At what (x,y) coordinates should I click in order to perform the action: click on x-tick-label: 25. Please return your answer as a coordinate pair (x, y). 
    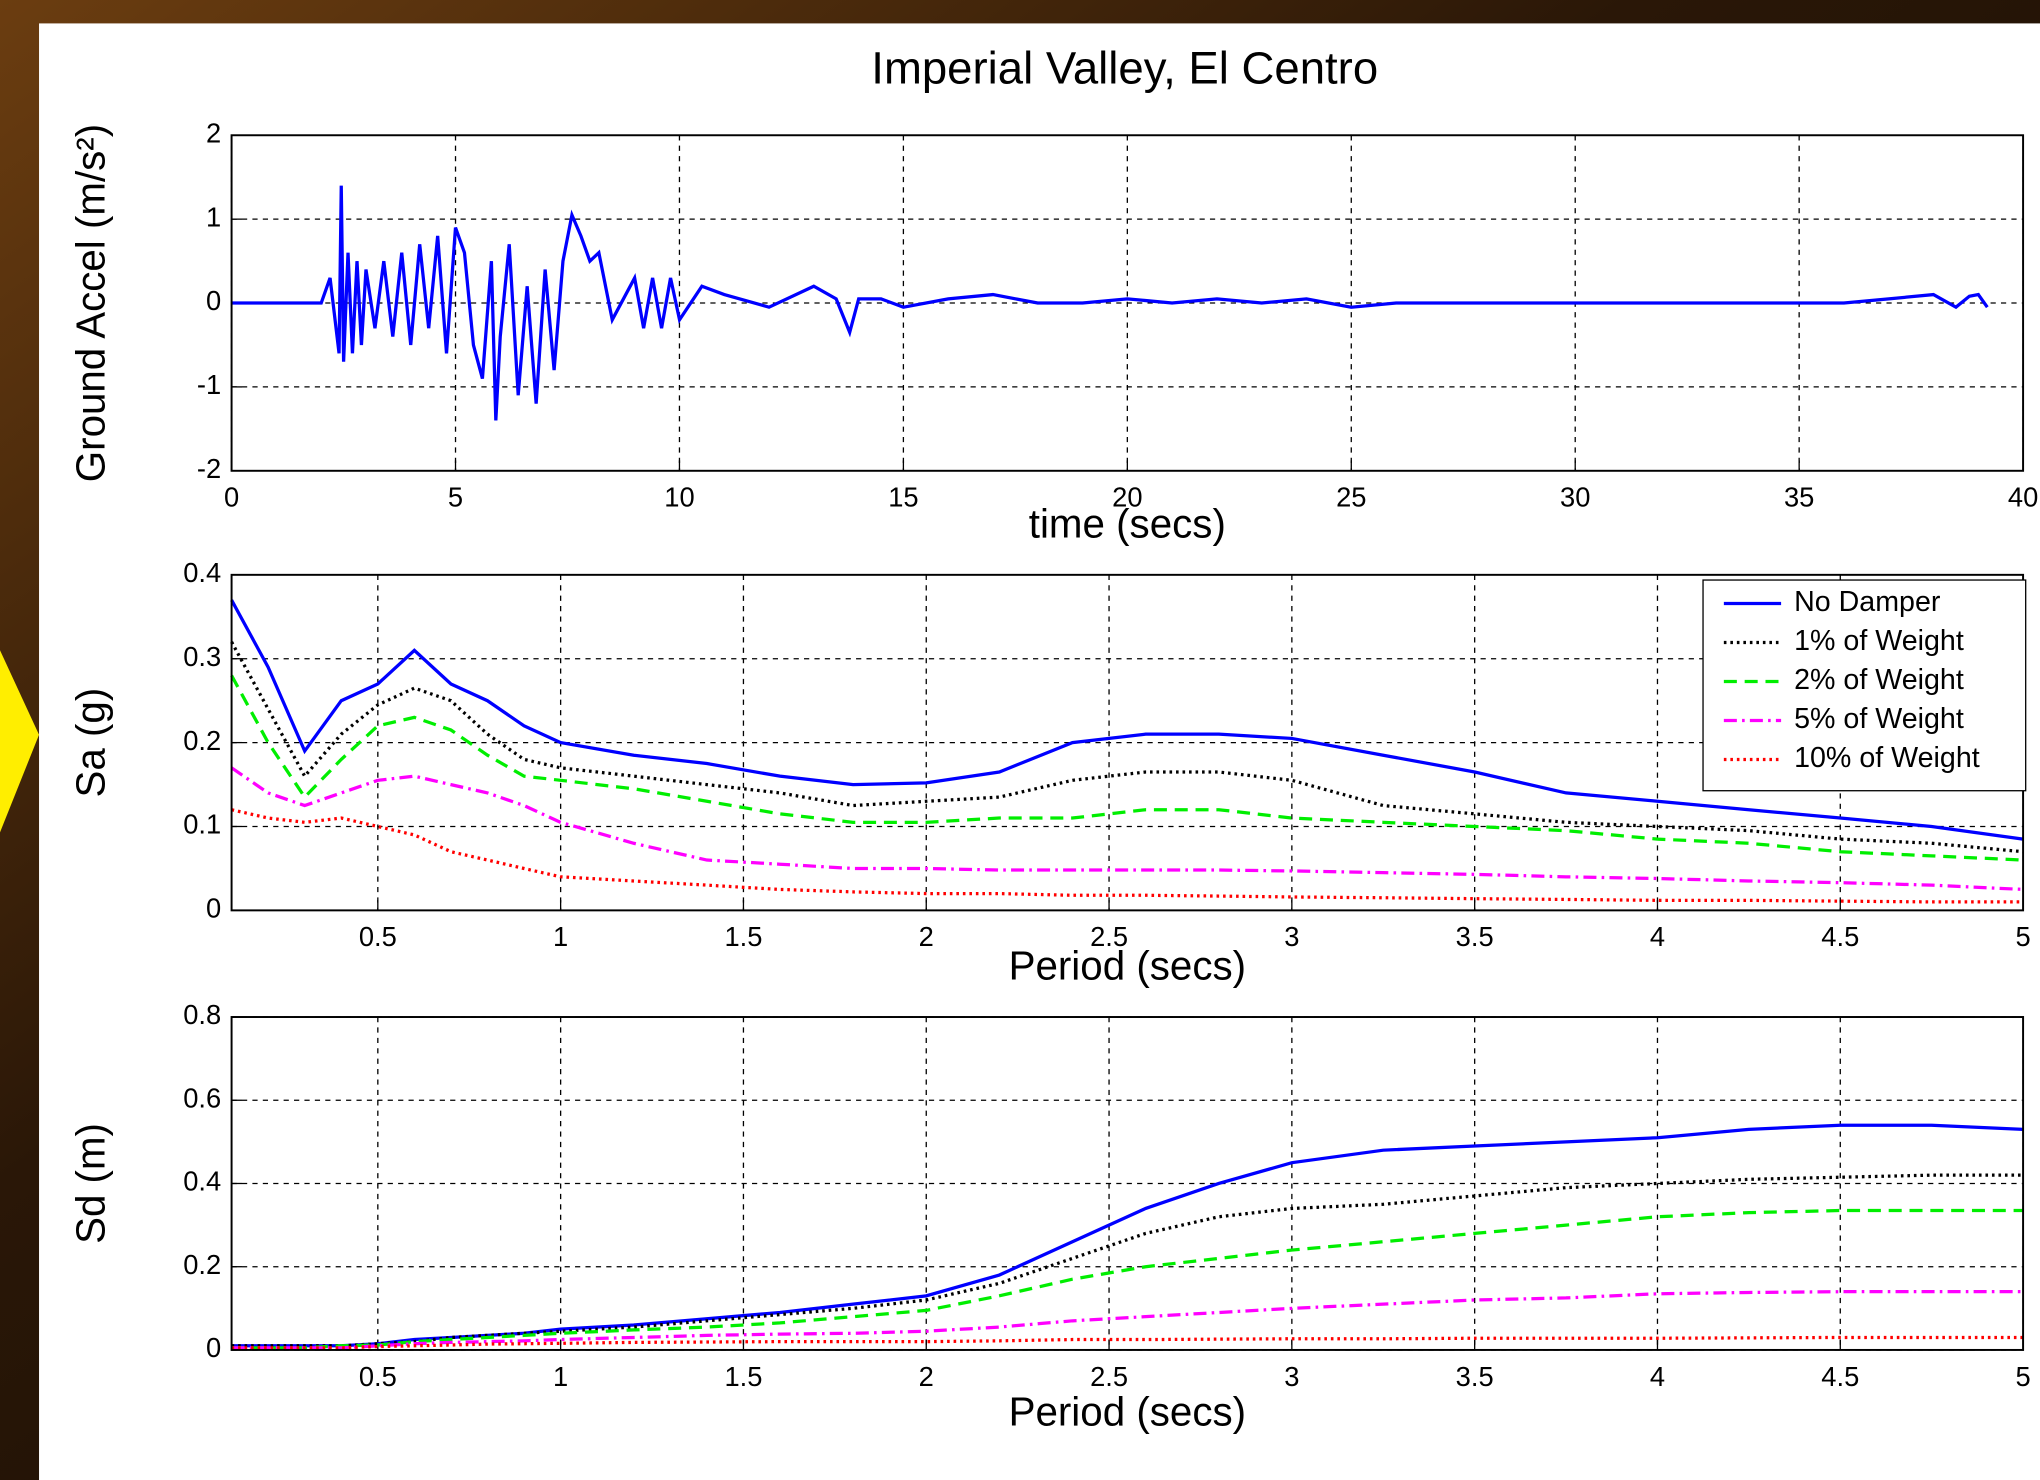
    Looking at the image, I should click on (1351, 497).